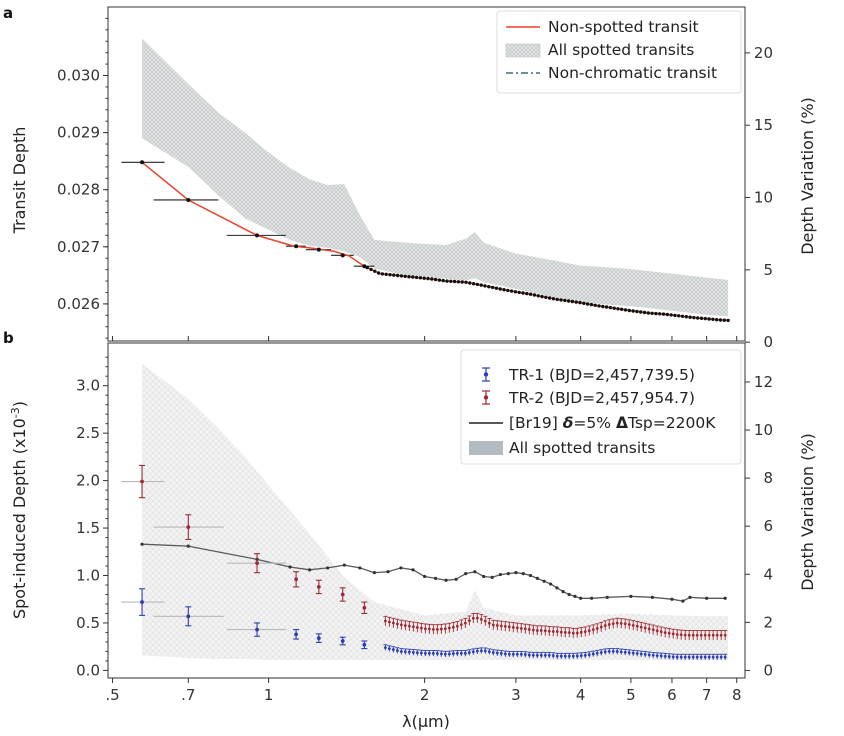 This screenshot has width=844, height=736. I want to click on b-ytick-label-1: 0.5, so click(88, 623).